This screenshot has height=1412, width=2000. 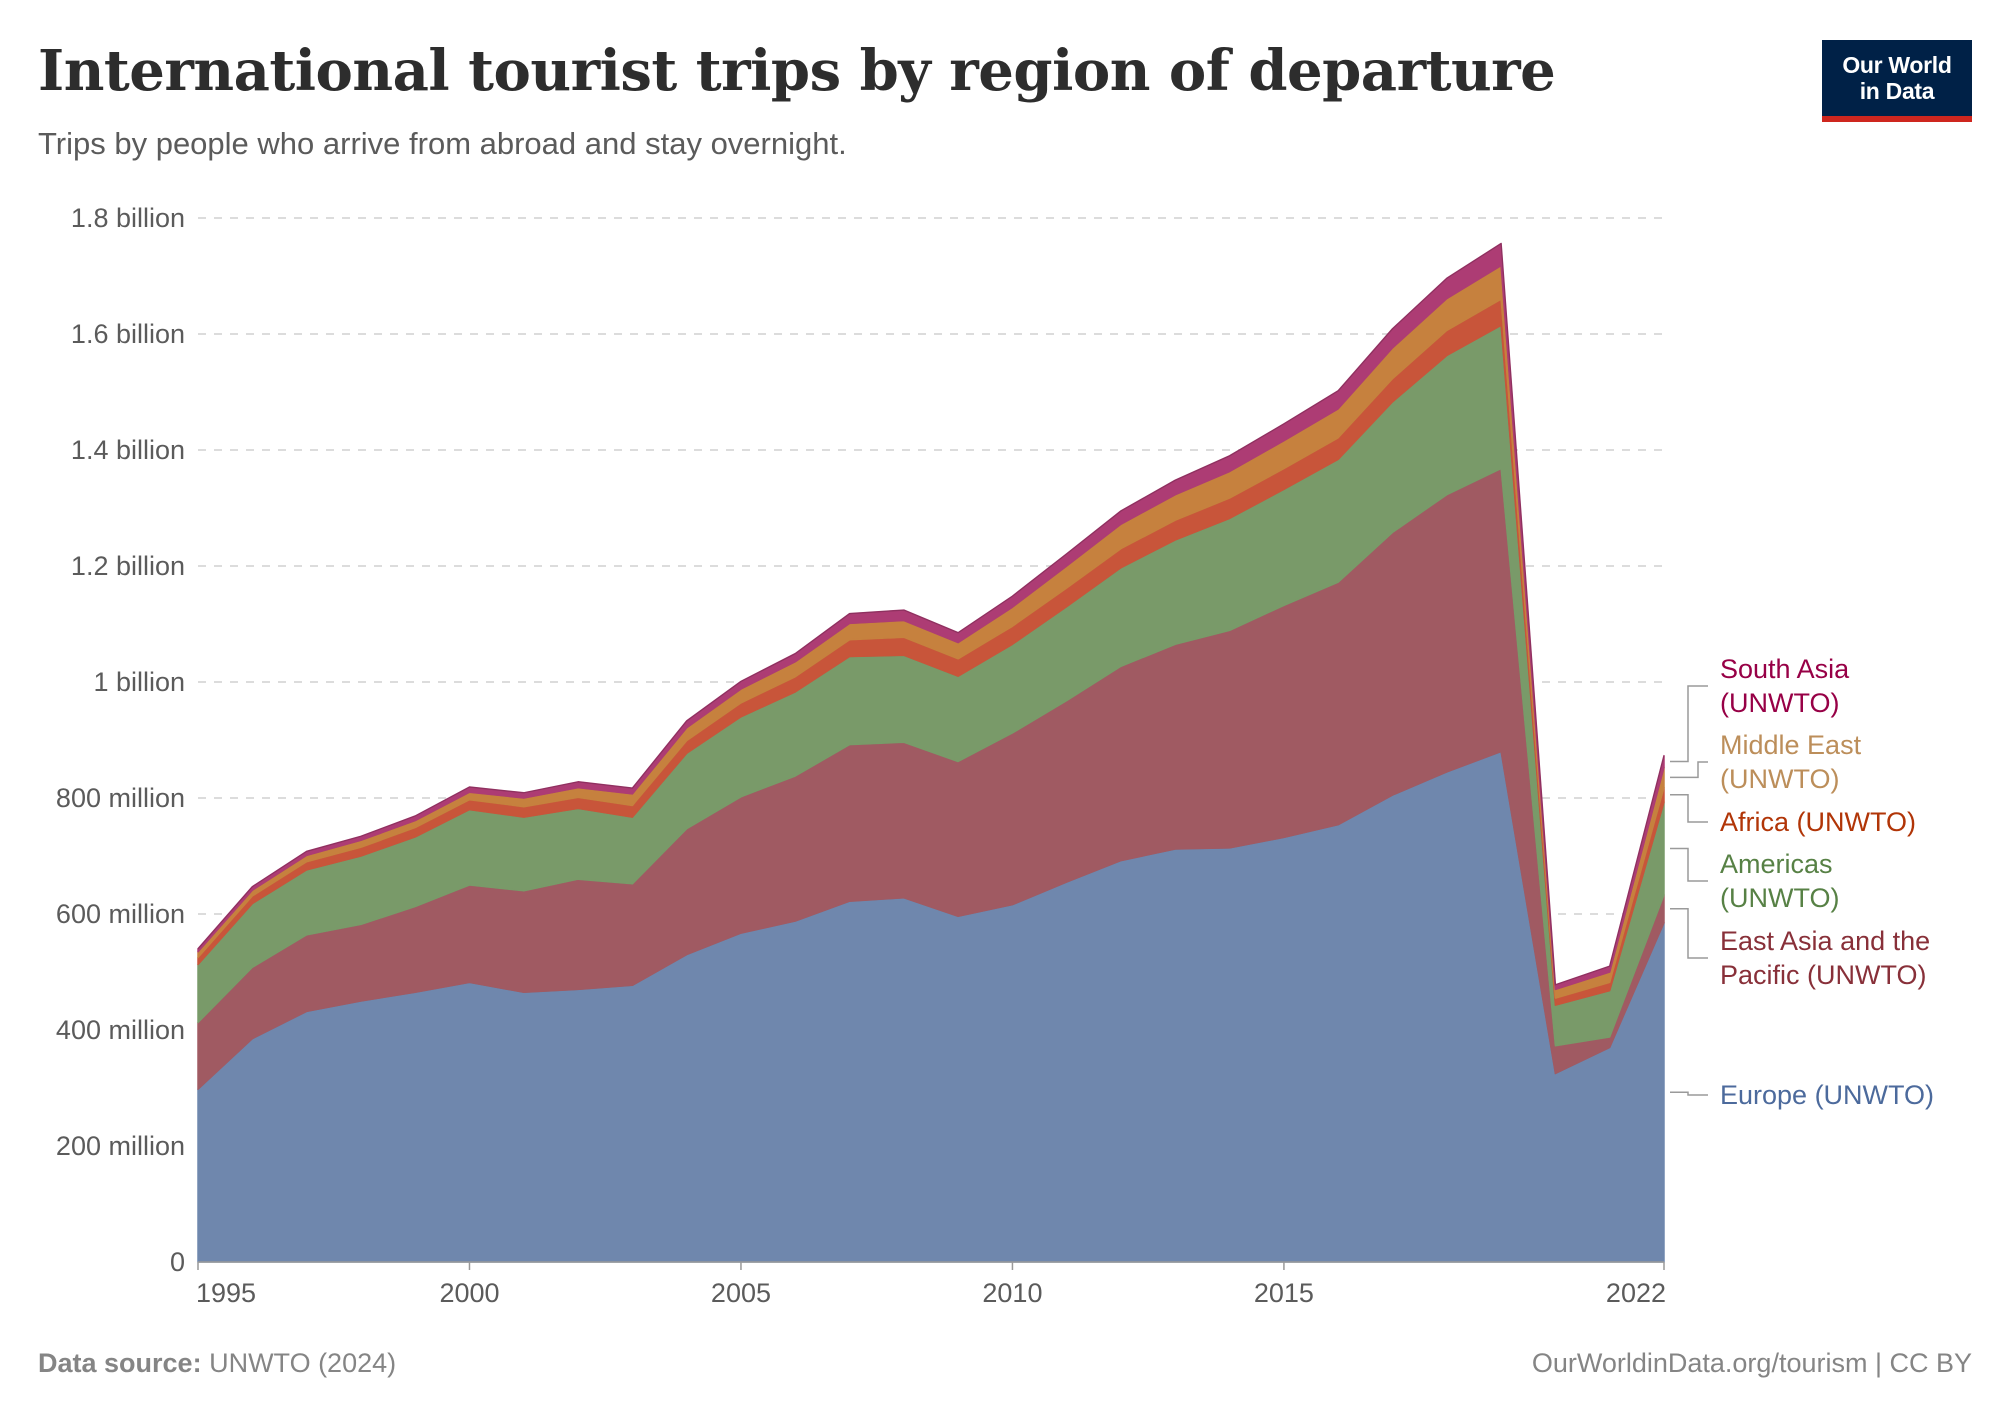 What do you see at coordinates (1897, 65) in the screenshot?
I see `logo-line-1: Our World` at bounding box center [1897, 65].